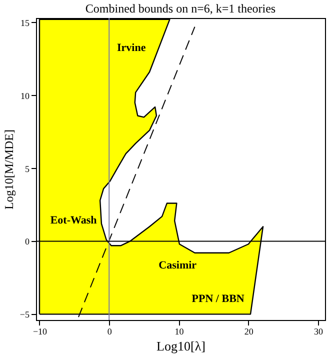 This screenshot has width=332, height=357. Describe the element at coordinates (27, 241) in the screenshot. I see `y-tick-label: 0` at that location.